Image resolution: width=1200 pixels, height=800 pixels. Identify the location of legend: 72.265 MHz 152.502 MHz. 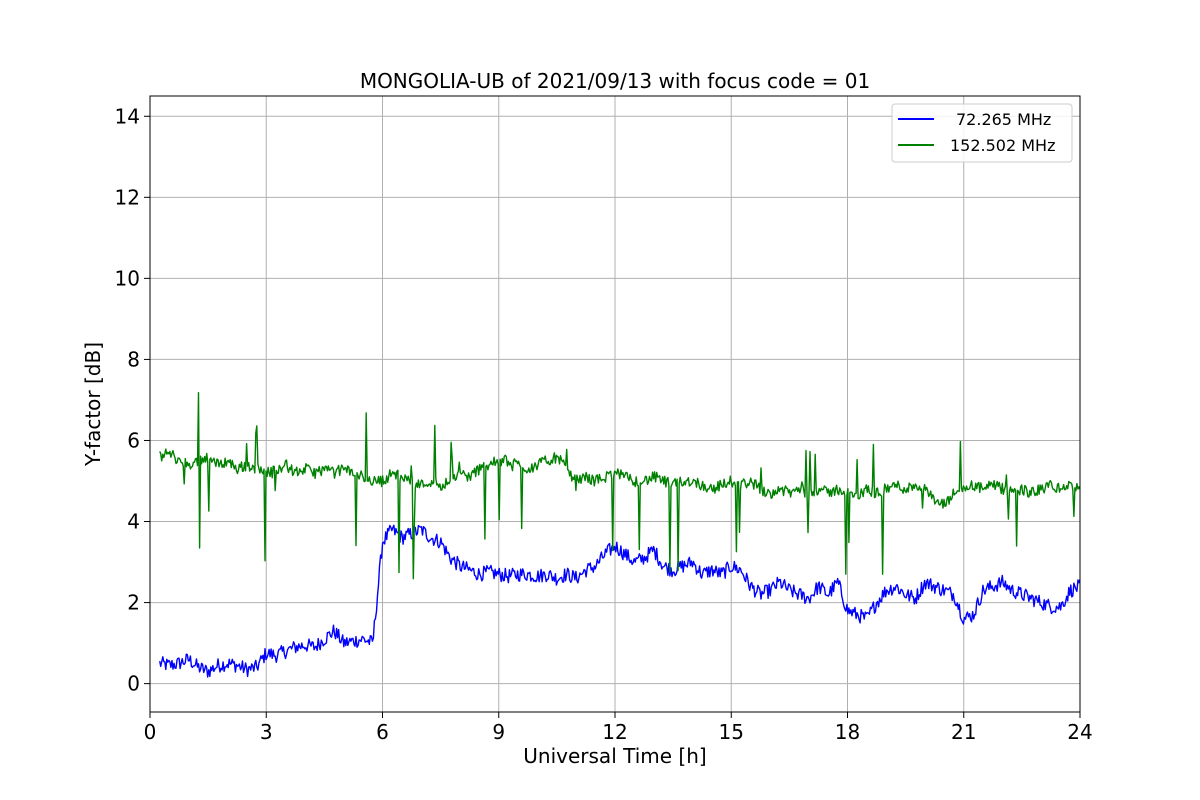
(982, 133).